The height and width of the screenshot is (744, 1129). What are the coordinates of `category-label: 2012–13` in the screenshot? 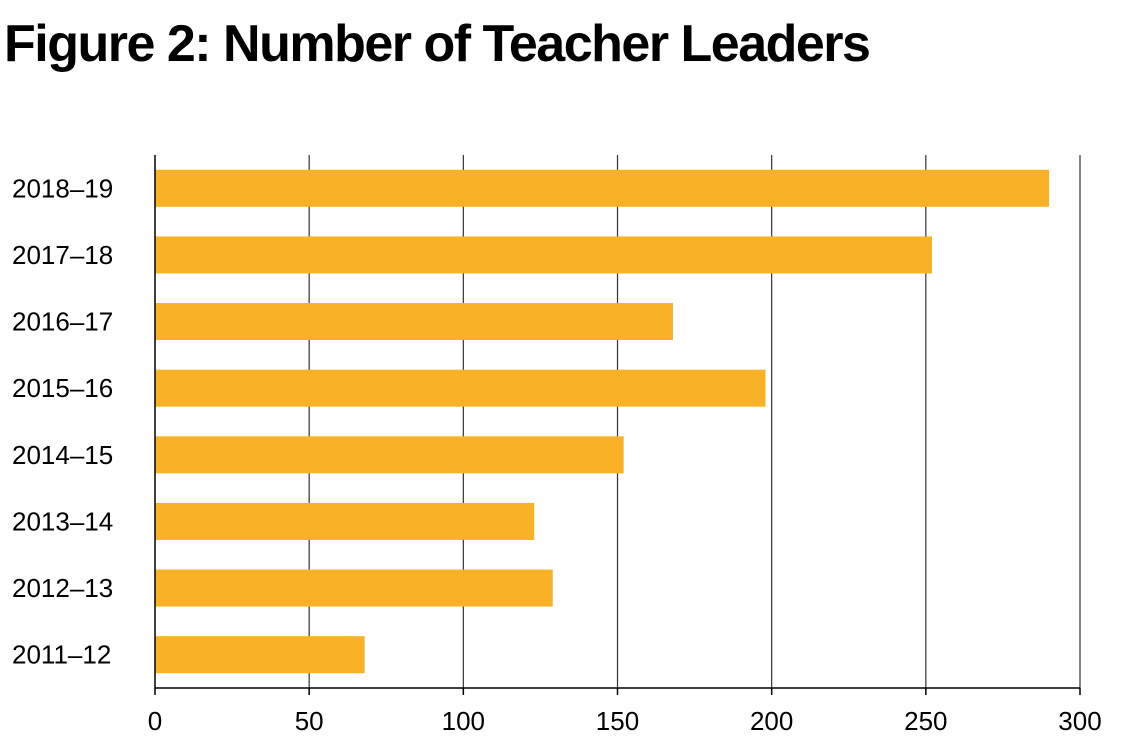 It's located at (62, 588).